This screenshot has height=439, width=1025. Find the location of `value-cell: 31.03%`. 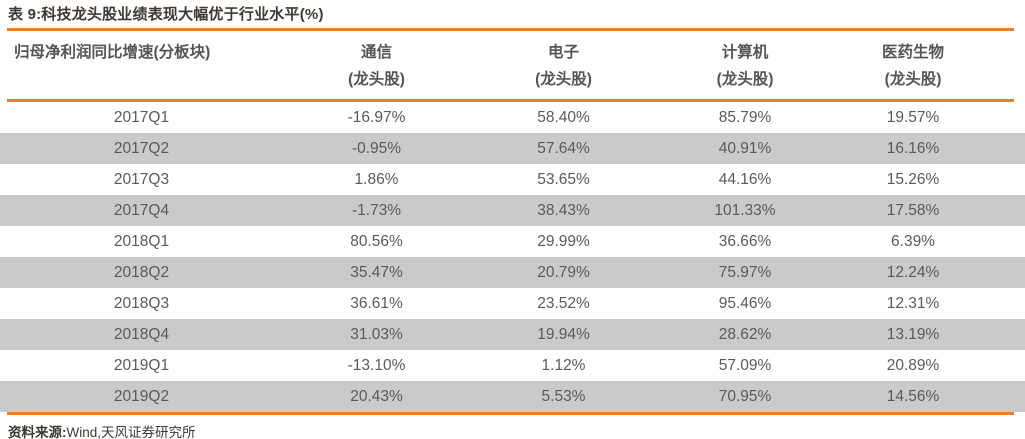

value-cell: 31.03% is located at coordinates (376, 334).